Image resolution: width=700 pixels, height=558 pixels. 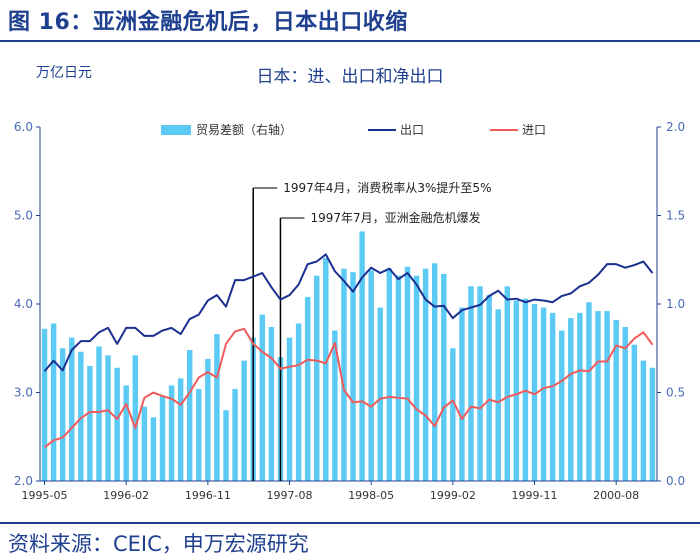 I want to click on legend-label-imports: 进口, so click(x=534, y=130).